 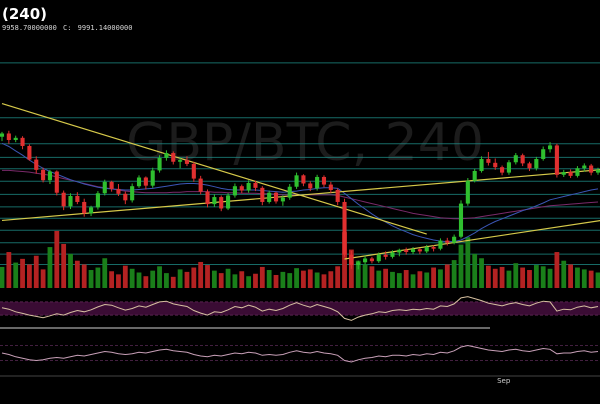 What do you see at coordinates (105, 28) in the screenshot?
I see `close-value: 9991.14000000` at bounding box center [105, 28].